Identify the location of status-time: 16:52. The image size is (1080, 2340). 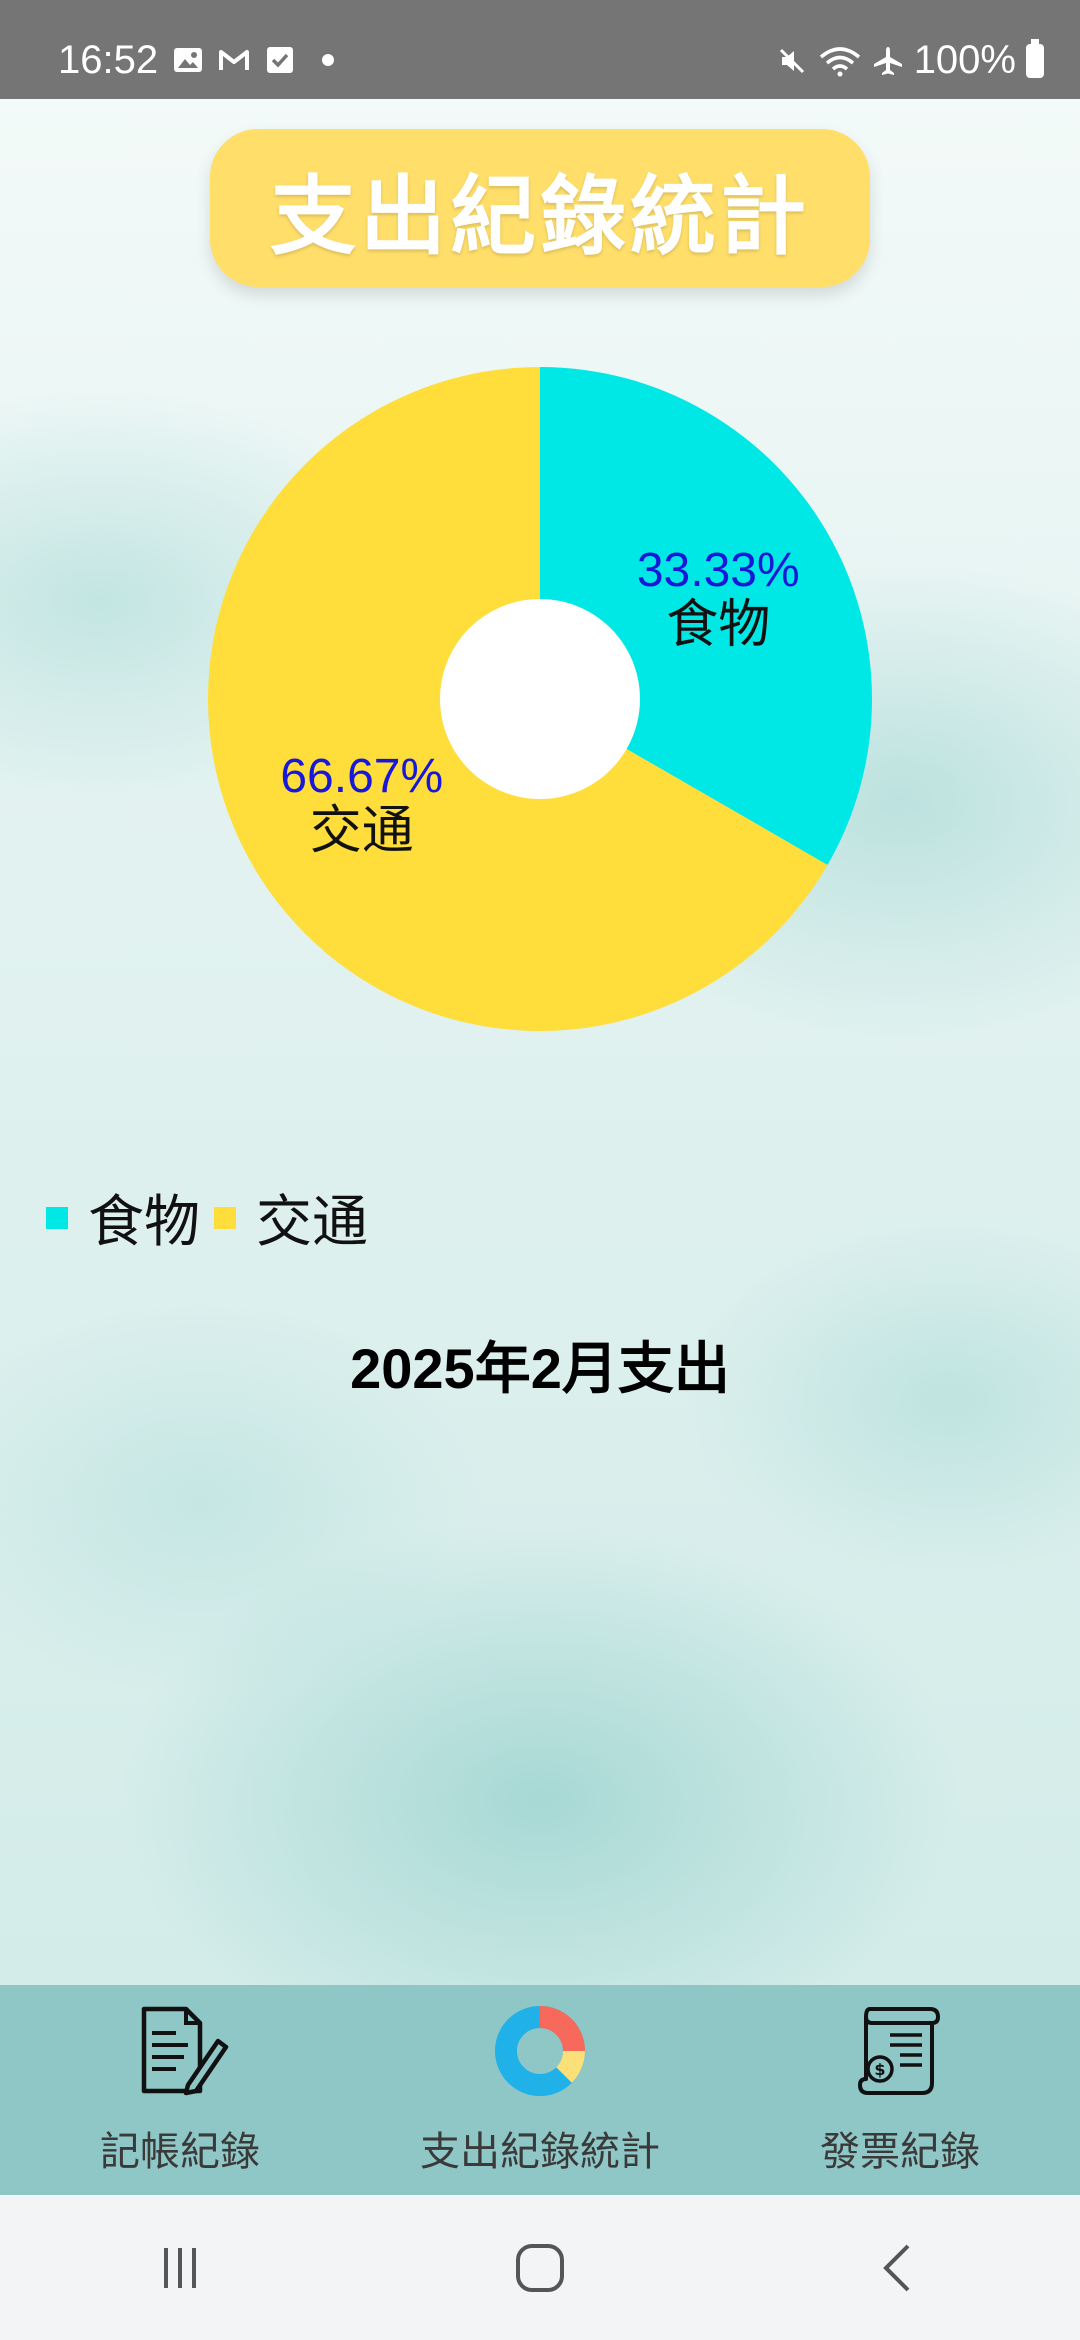
(108, 60).